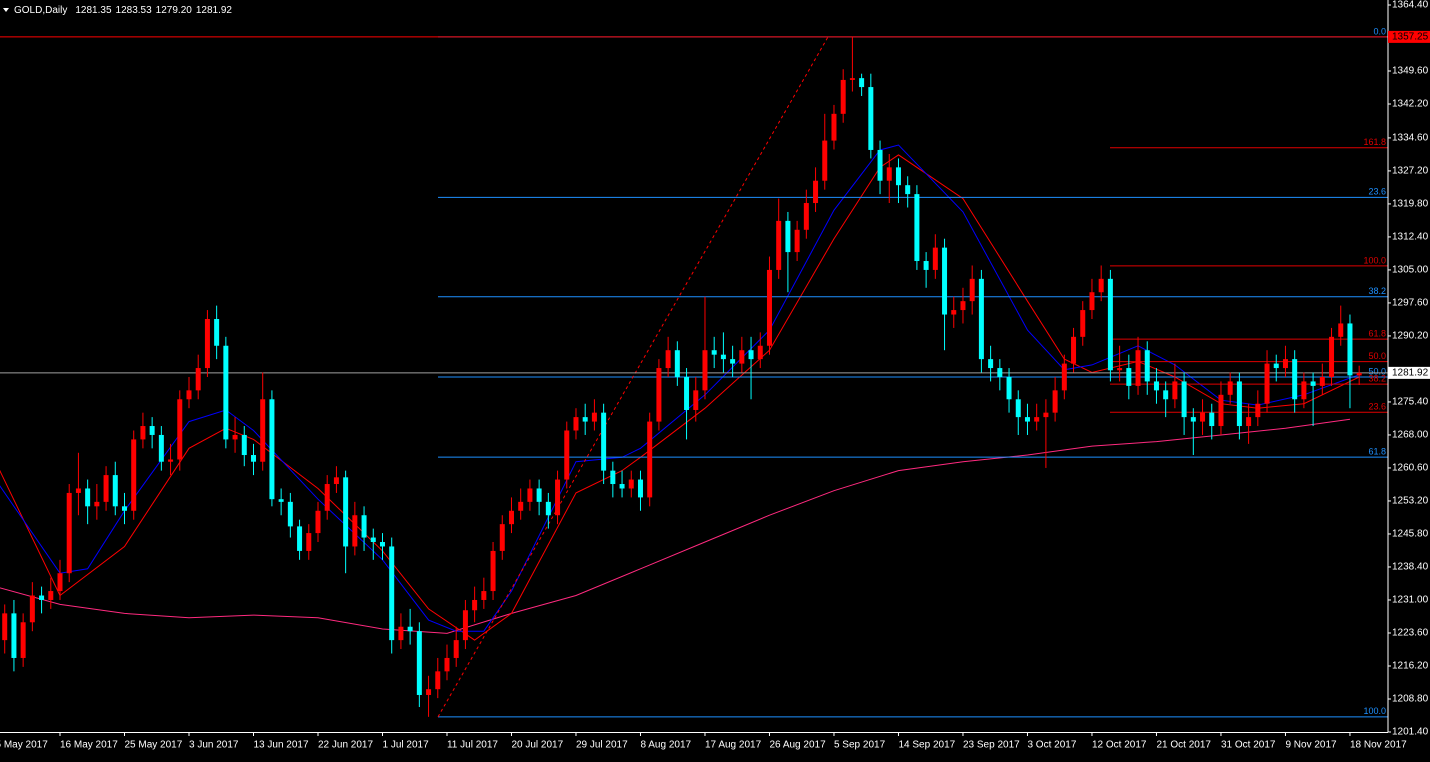 The height and width of the screenshot is (762, 1430). I want to click on x-tick-label: 11 Jul 2017, so click(472, 745).